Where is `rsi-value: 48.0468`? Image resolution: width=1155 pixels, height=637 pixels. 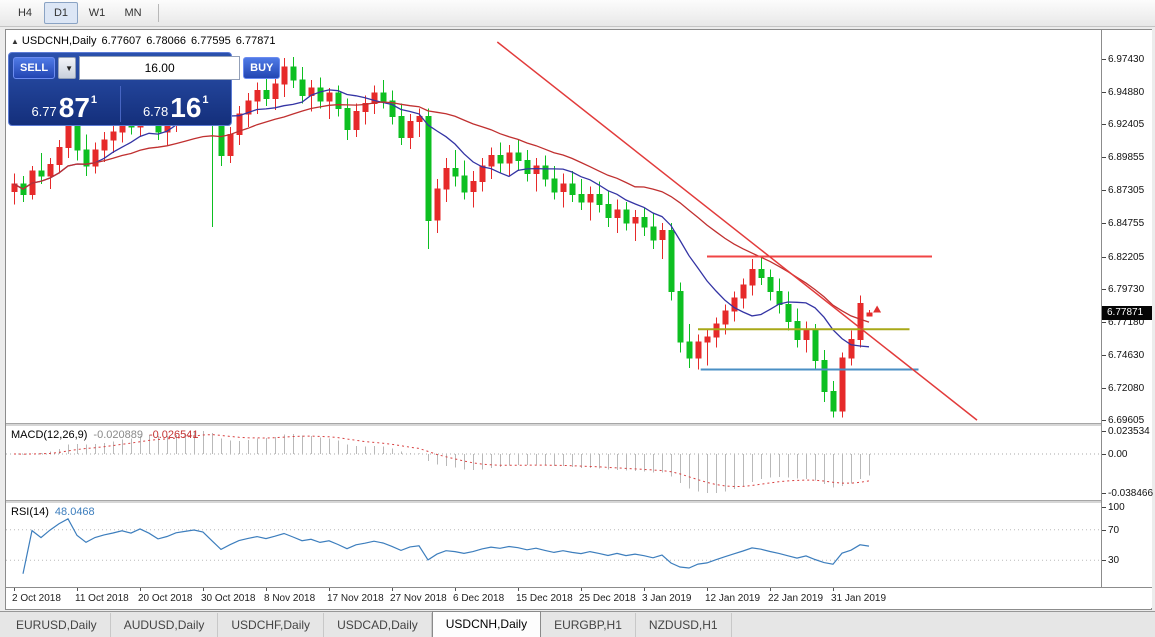
rsi-value: 48.0468 is located at coordinates (74, 512).